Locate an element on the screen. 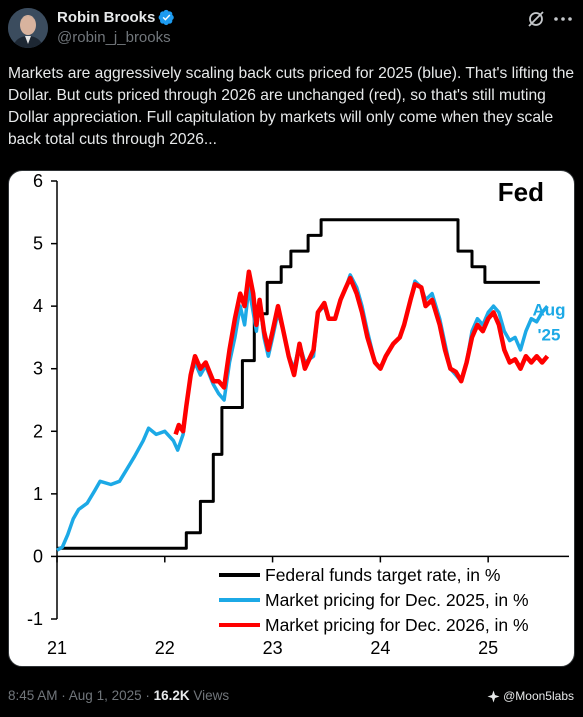 This screenshot has width=583, height=717. y-tick-label: 0 is located at coordinates (38, 556).